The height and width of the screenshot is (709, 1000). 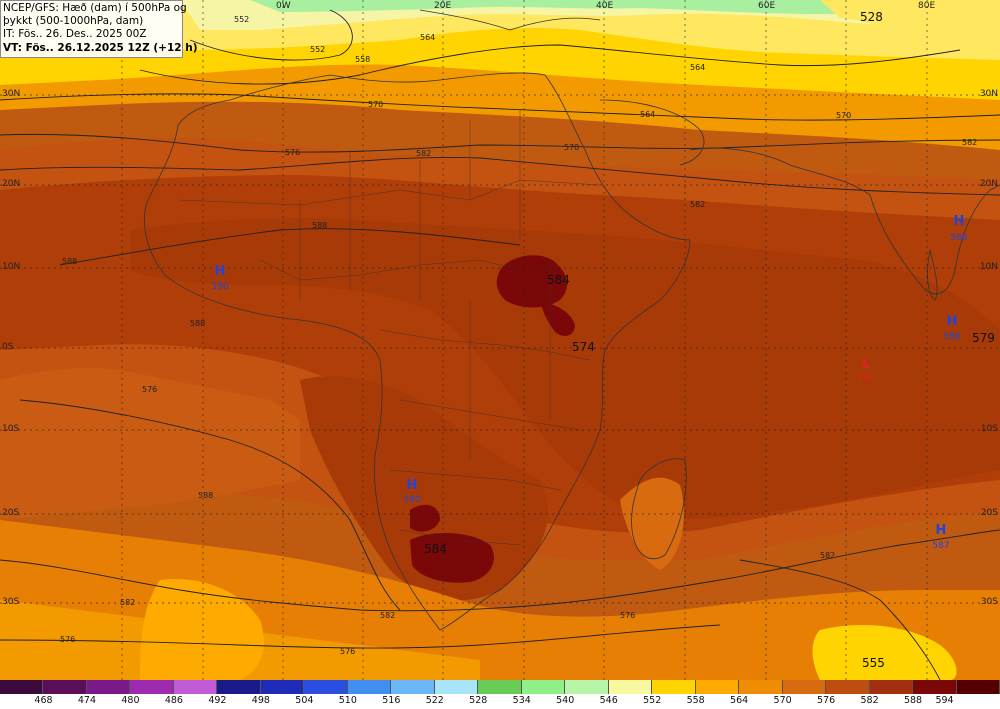 What do you see at coordinates (844, 221) in the screenshot?
I see `india-coast` at bounding box center [844, 221].